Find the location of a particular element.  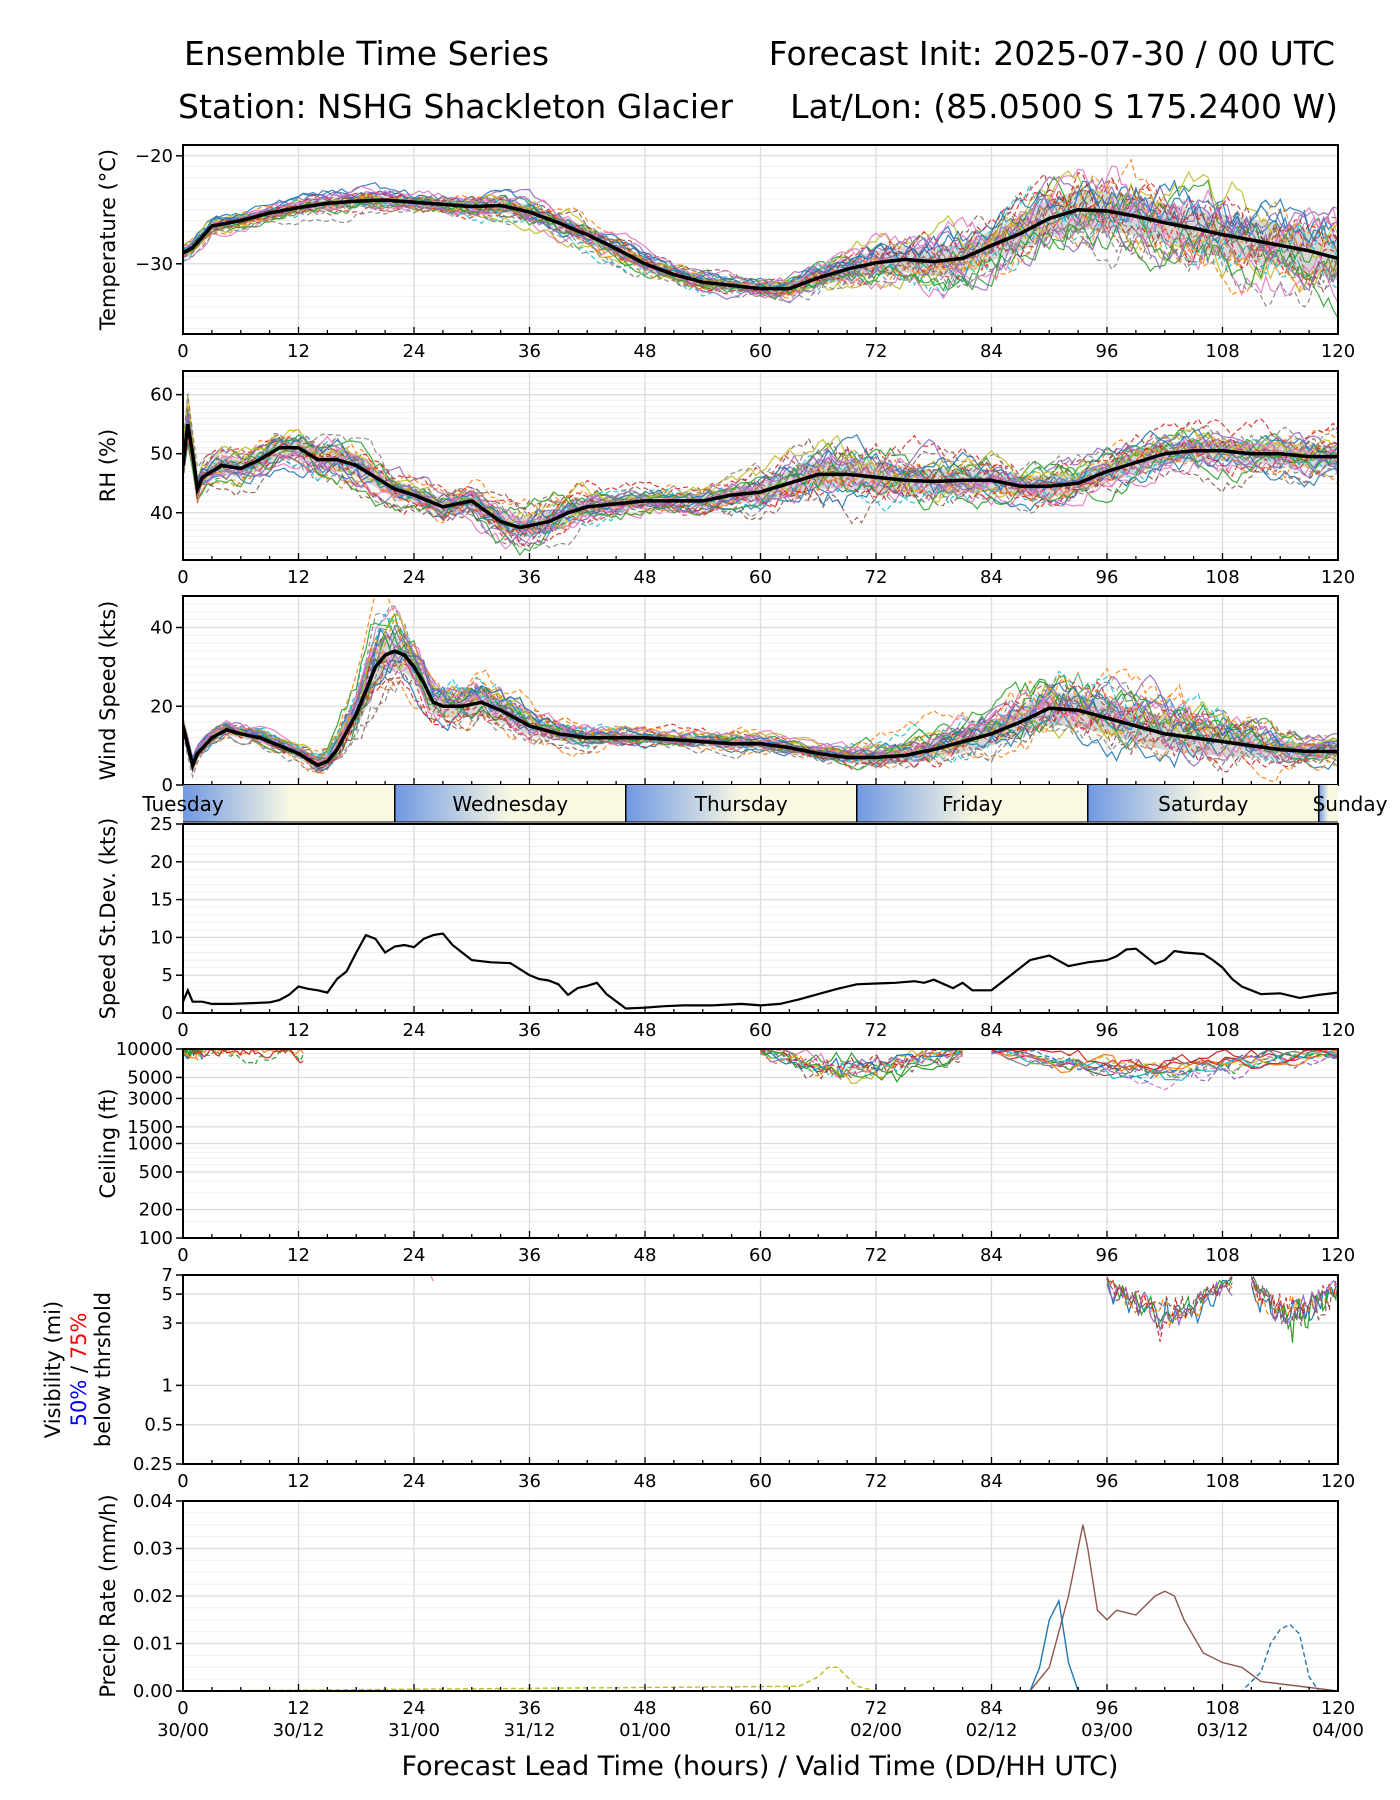

y-tick-label: −30 is located at coordinates (154, 264).